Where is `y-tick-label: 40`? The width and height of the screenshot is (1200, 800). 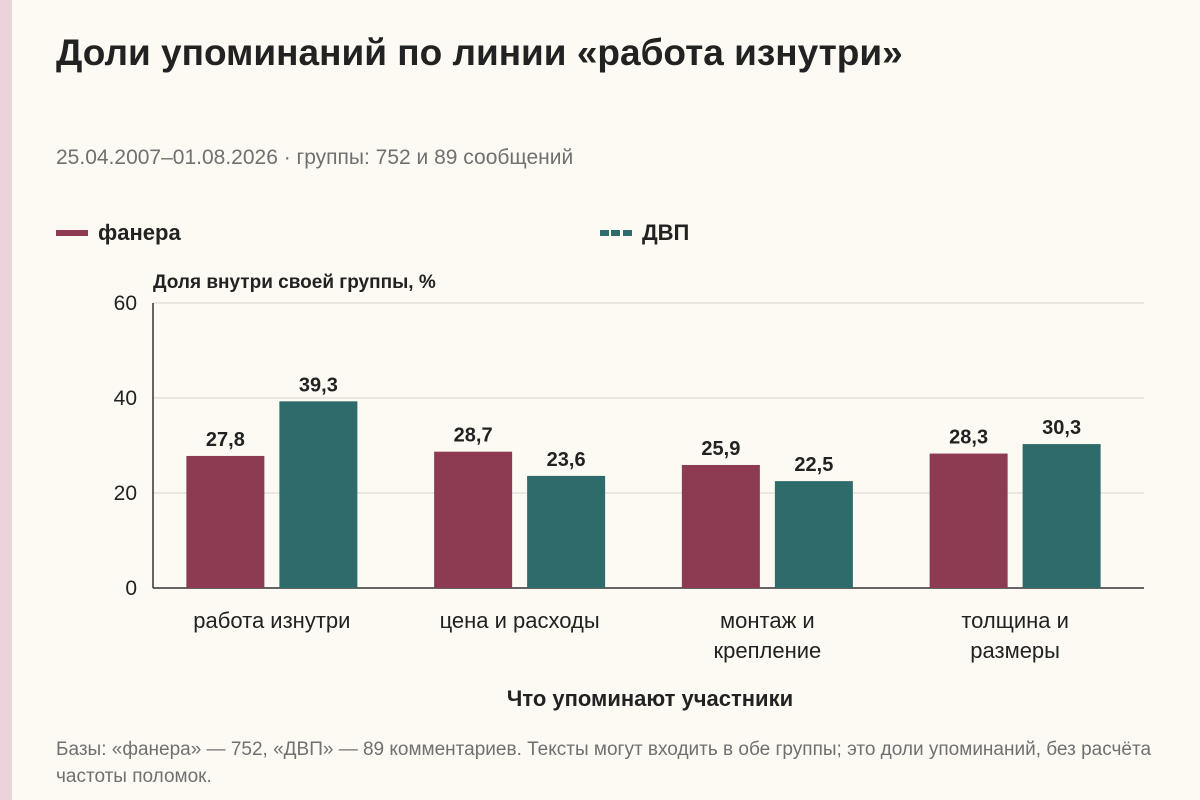 y-tick-label: 40 is located at coordinates (125, 398).